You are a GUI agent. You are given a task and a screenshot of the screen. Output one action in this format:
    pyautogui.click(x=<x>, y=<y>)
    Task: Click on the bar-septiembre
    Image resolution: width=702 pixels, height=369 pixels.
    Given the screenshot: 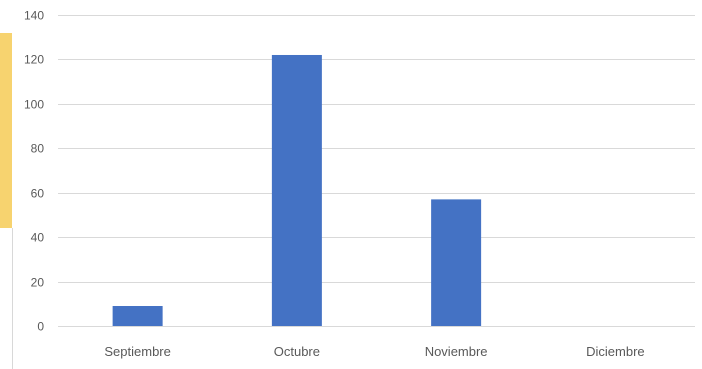 What is the action you would take?
    pyautogui.click(x=137, y=316)
    